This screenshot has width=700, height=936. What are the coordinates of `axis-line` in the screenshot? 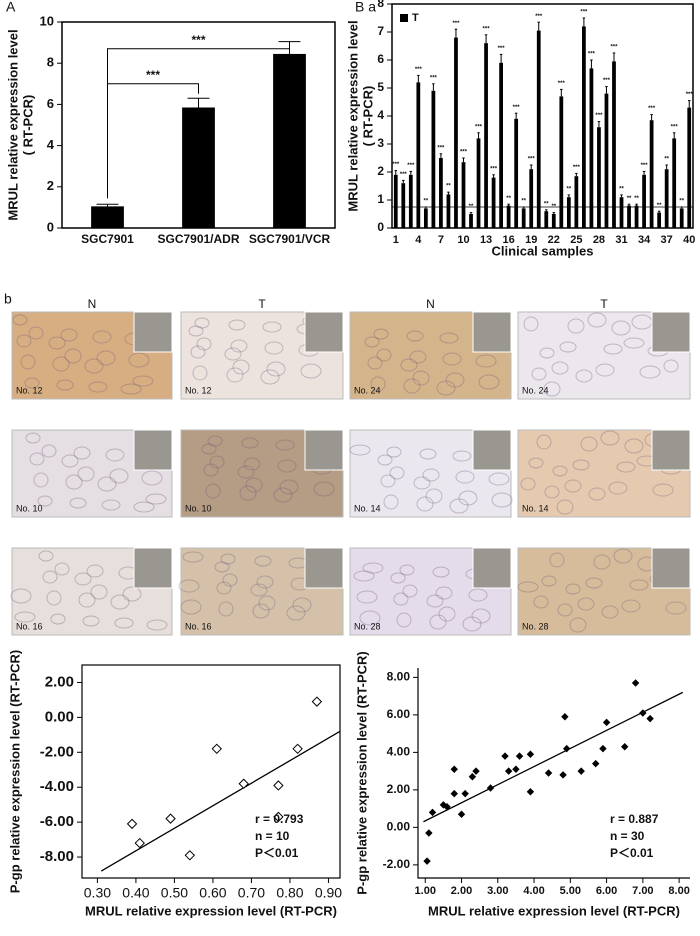 It's located at (553, 773).